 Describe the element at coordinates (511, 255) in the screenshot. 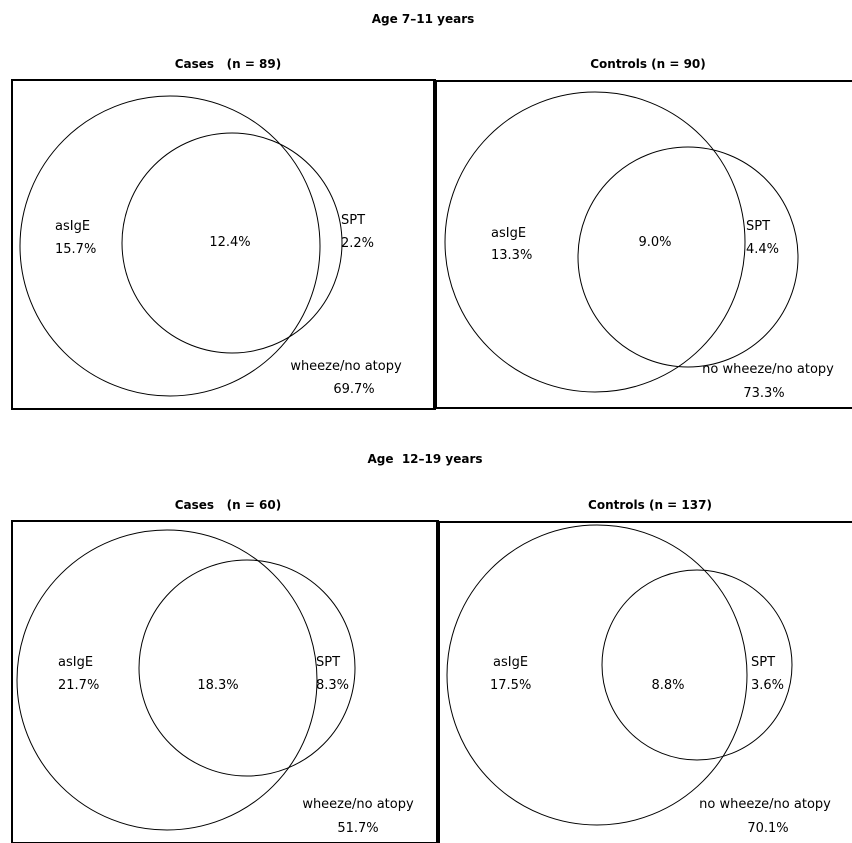

I see `asige-pct: 13.3%` at that location.